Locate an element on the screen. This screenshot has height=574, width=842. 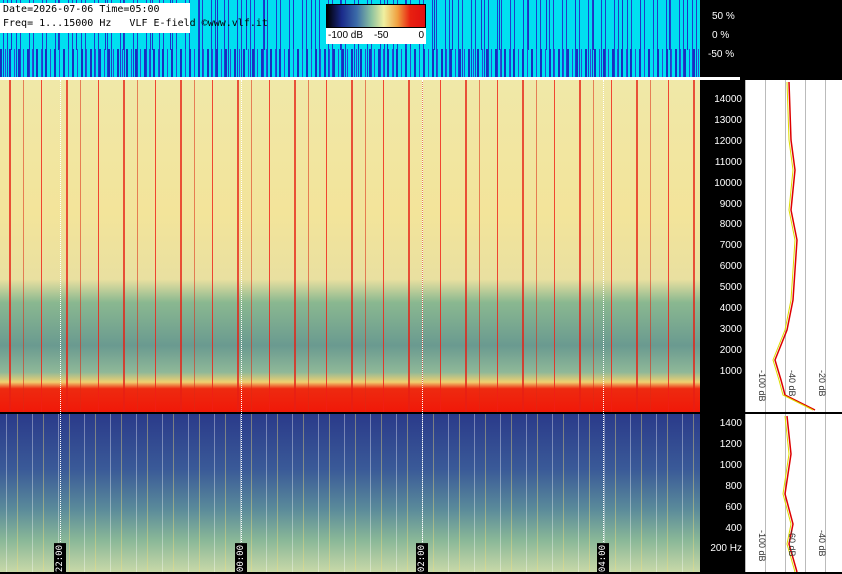
upper-profile is located at coordinates (793, 246).